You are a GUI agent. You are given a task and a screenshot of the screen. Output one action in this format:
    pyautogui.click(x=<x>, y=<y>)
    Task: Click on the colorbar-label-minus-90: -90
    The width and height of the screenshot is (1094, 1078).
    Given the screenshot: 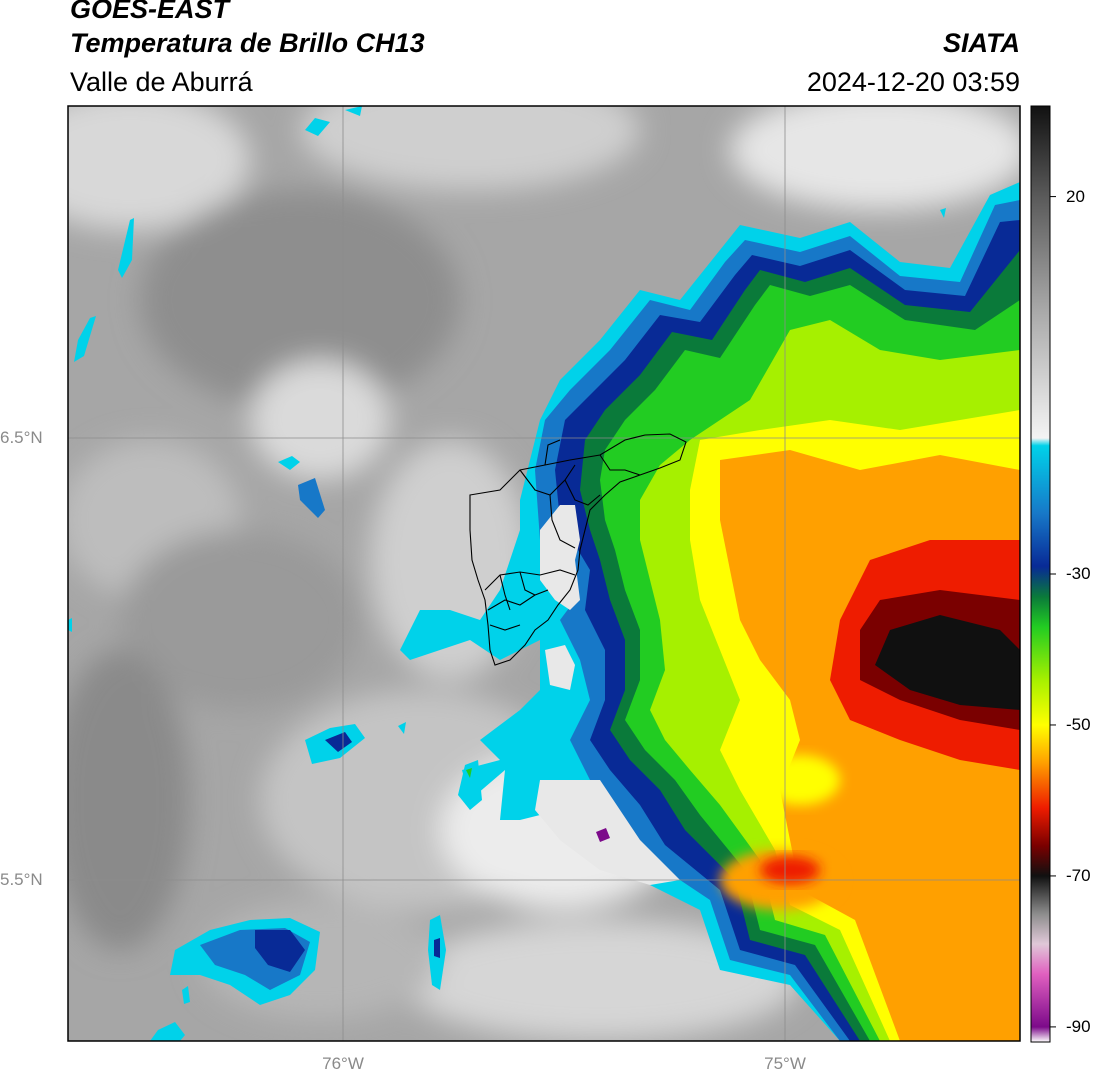 What is the action you would take?
    pyautogui.click(x=1078, y=1026)
    